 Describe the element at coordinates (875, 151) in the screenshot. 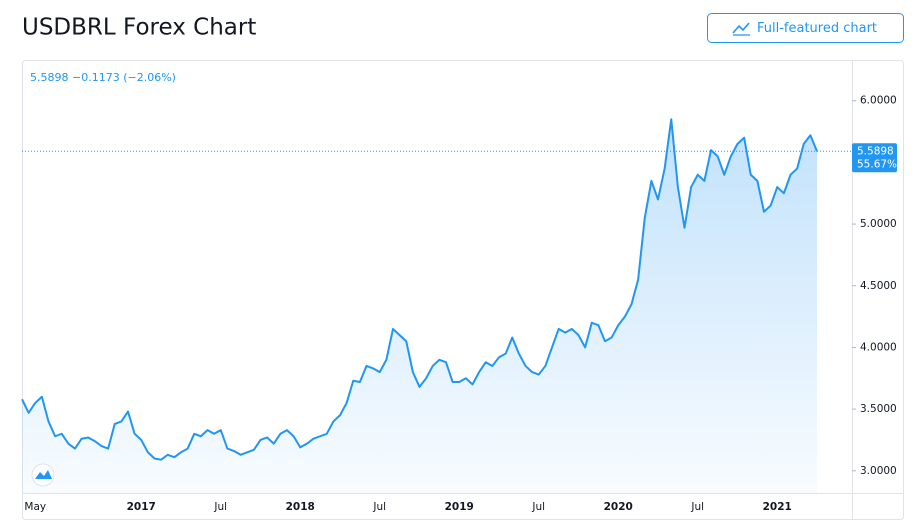

I see `last-price-label: 5.5898` at that location.